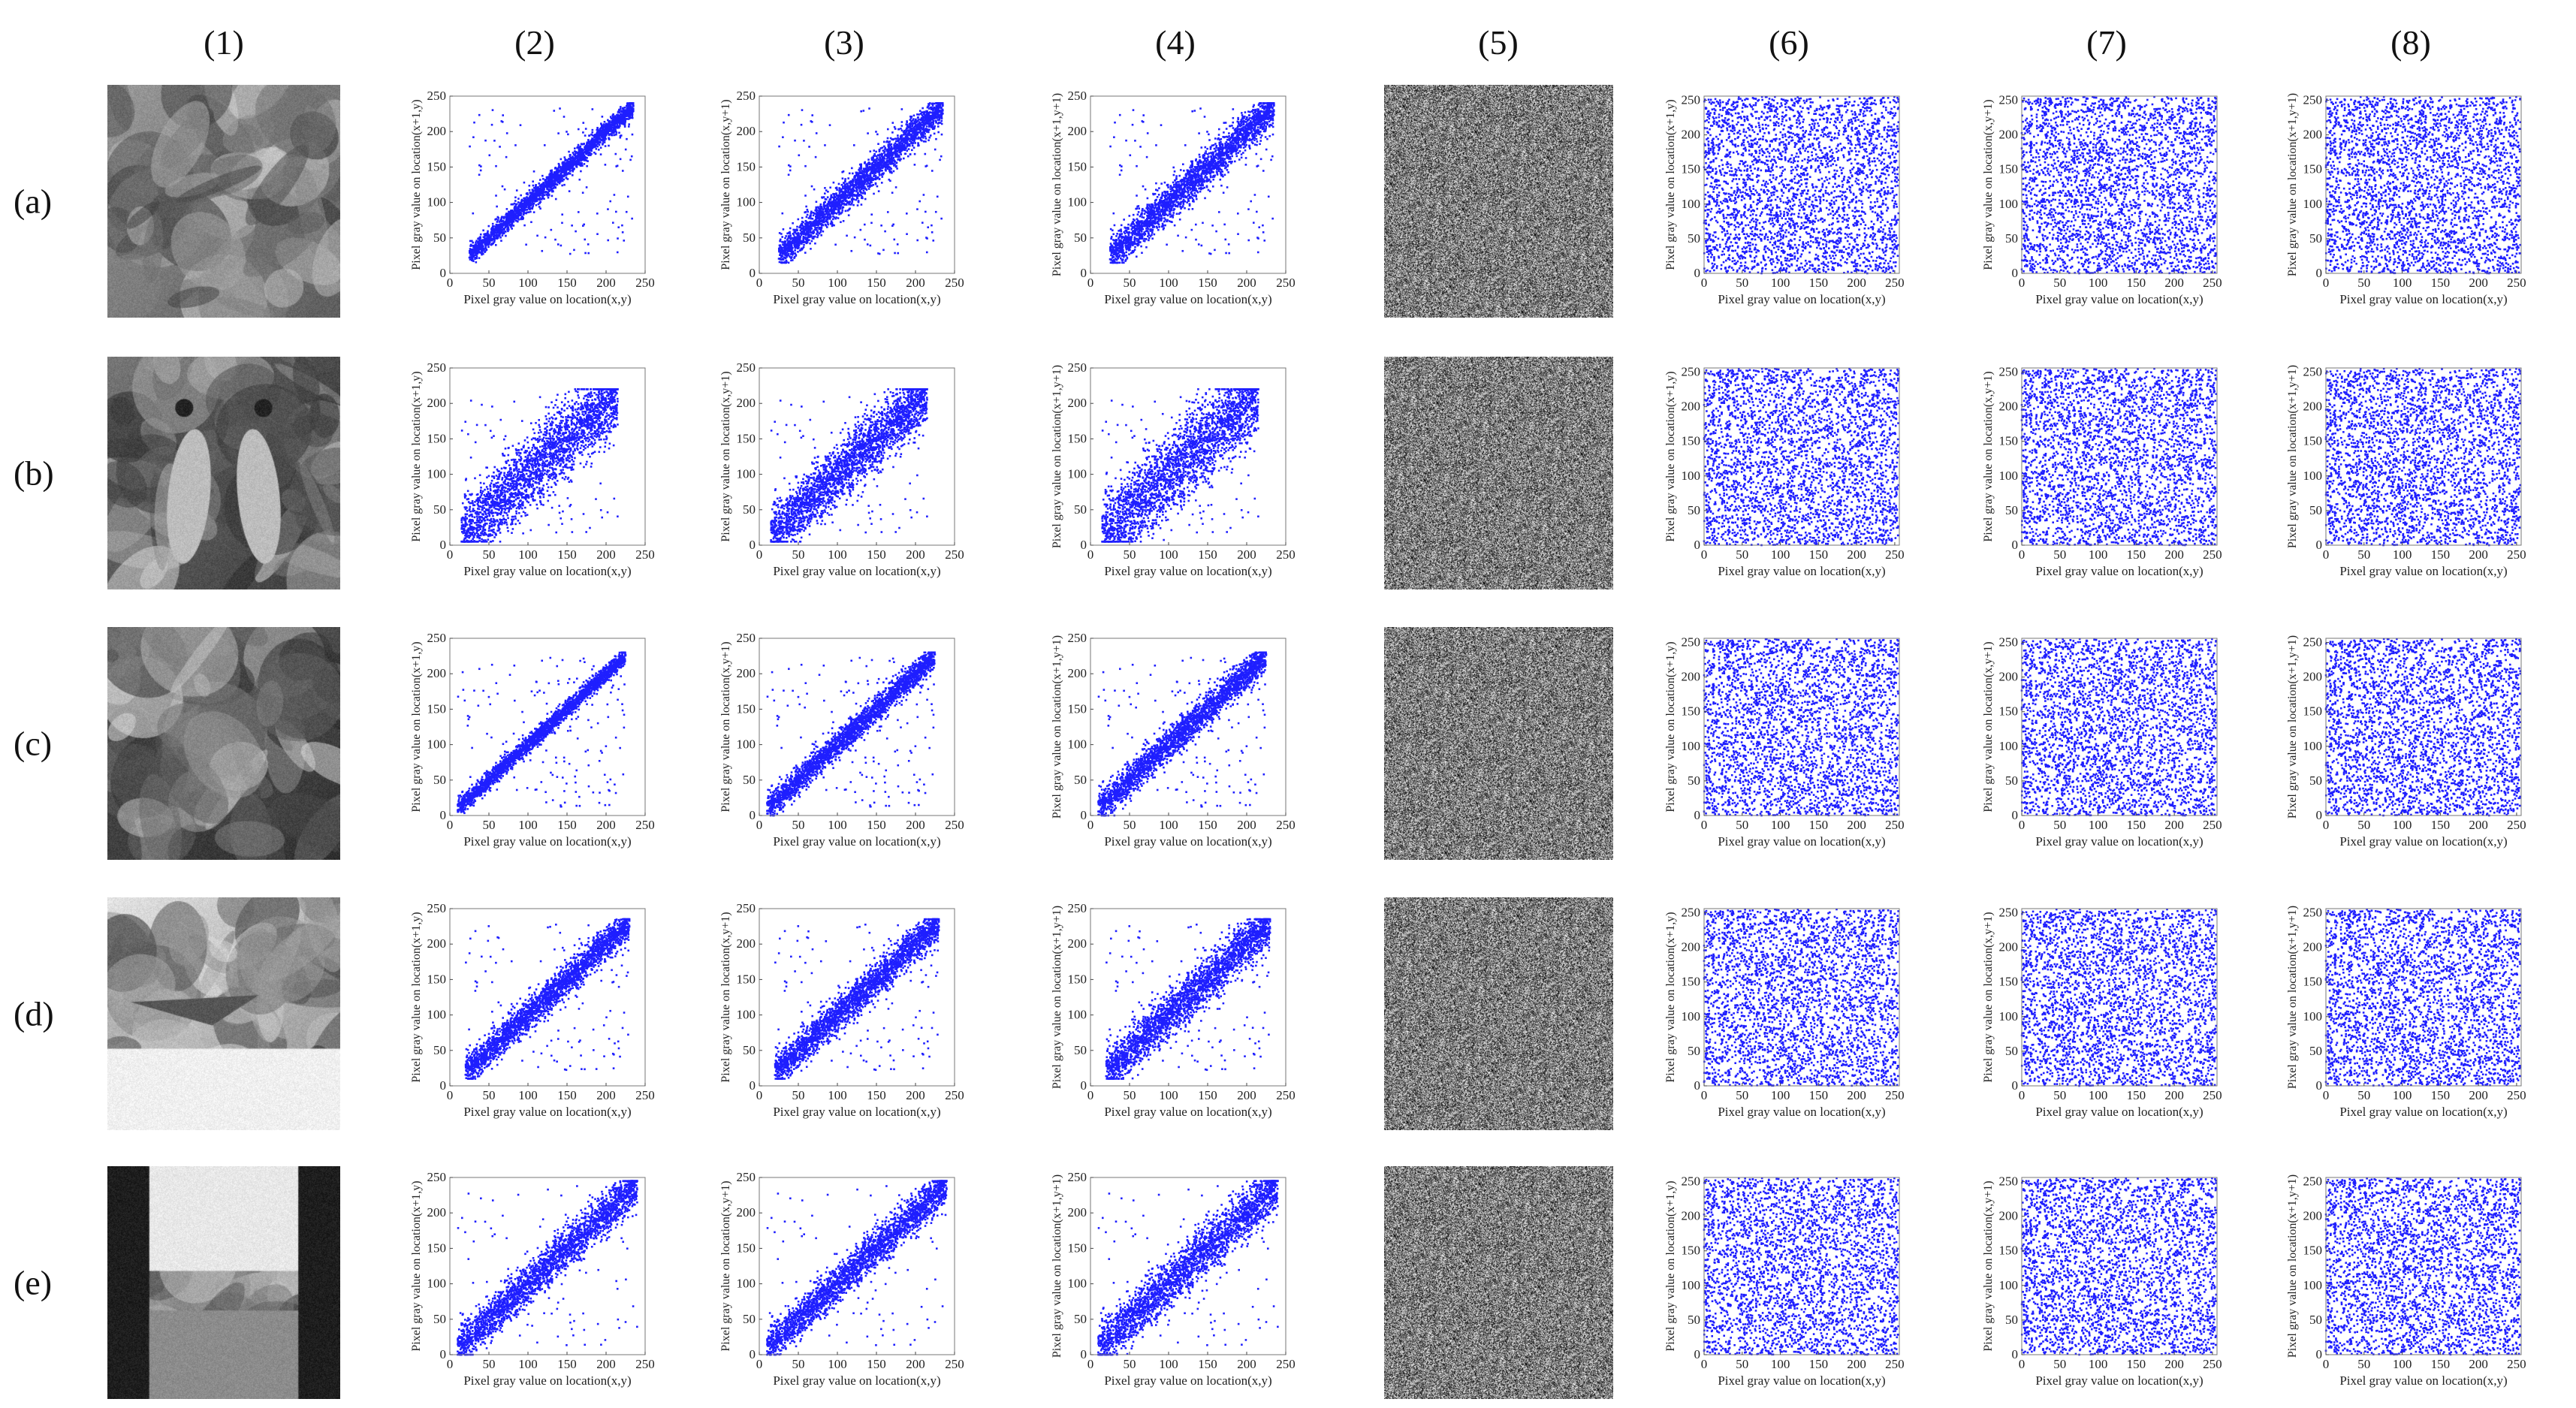  I want to click on y-tick-label: 0, so click(444, 273).